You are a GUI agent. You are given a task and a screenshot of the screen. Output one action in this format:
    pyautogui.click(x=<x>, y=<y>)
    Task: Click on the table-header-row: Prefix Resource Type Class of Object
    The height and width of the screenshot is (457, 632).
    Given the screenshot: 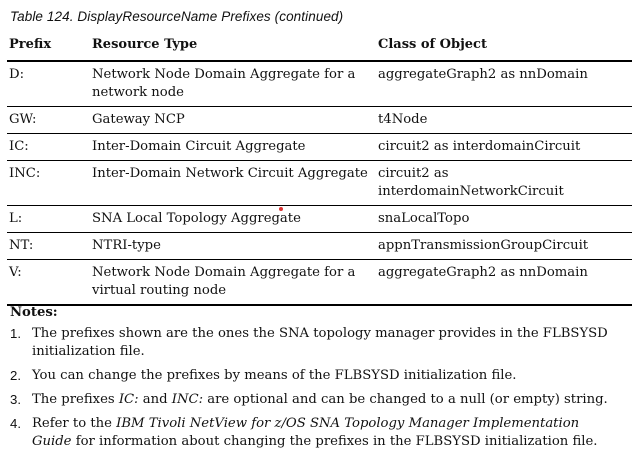 What is the action you would take?
    pyautogui.click(x=319, y=47)
    